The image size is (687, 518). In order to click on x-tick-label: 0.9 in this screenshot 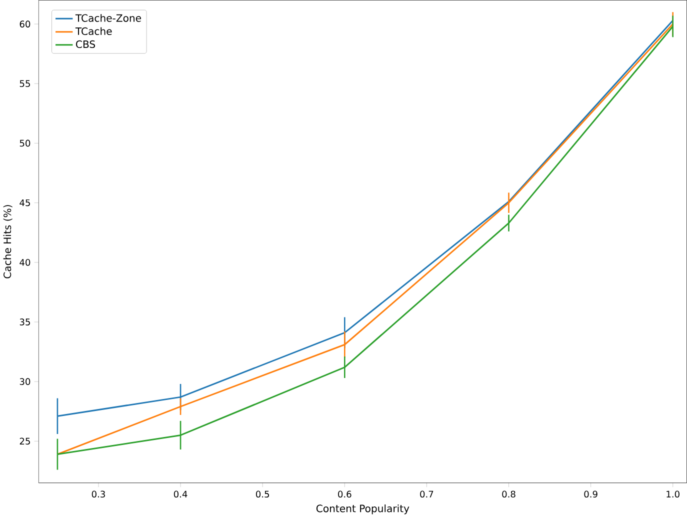, I will do `click(591, 494)`.